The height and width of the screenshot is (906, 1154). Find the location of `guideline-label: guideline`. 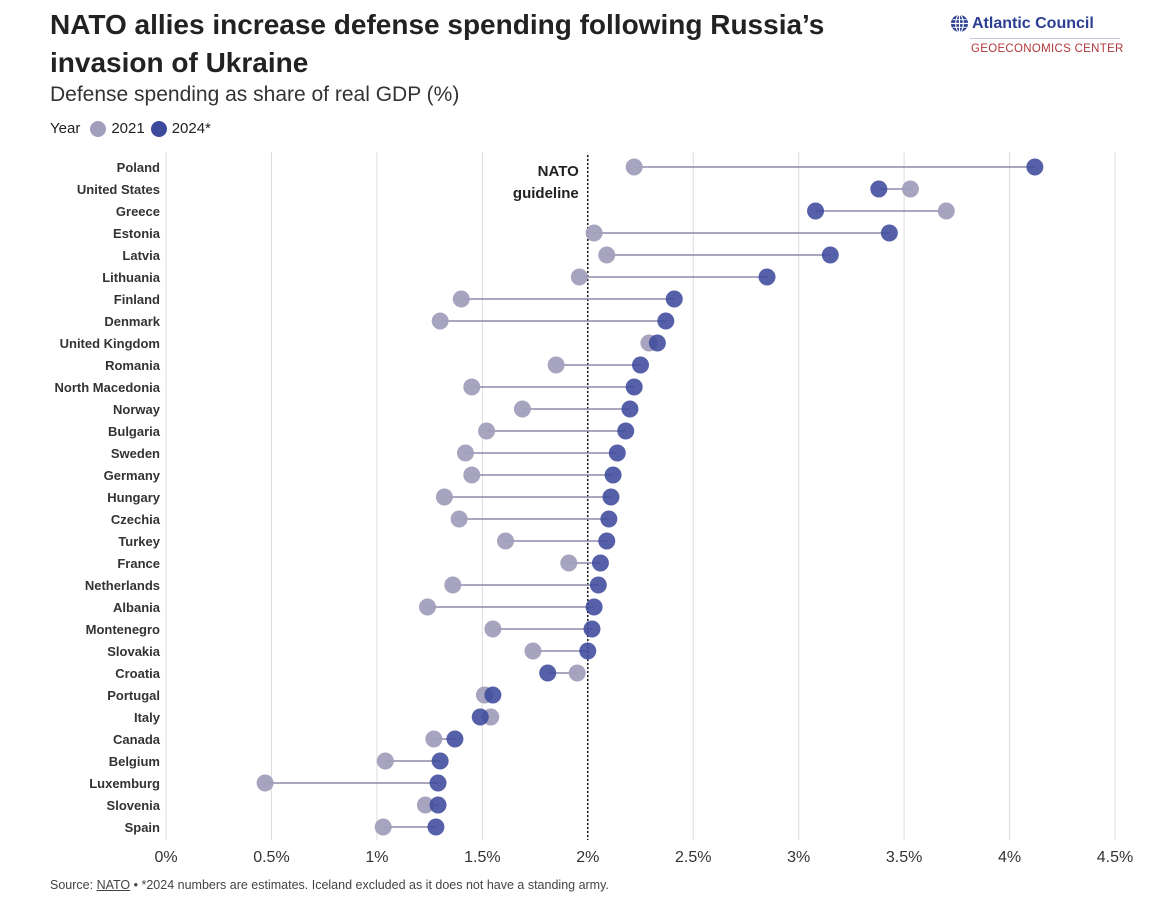

guideline-label: guideline is located at coordinates (546, 193).